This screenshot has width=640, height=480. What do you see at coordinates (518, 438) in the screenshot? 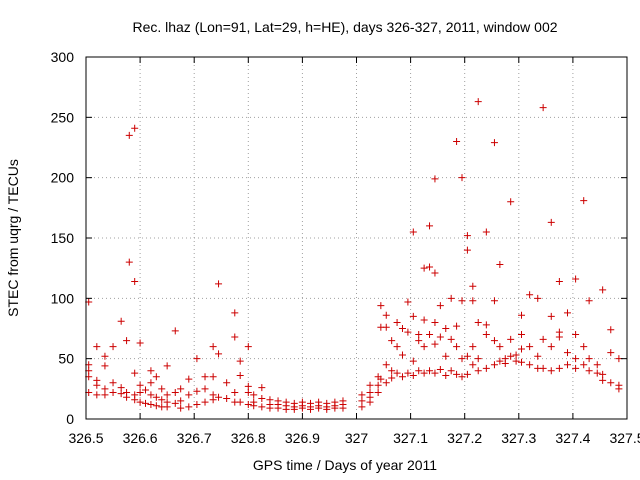
I see `x-tick-label: 327.3` at bounding box center [518, 438].